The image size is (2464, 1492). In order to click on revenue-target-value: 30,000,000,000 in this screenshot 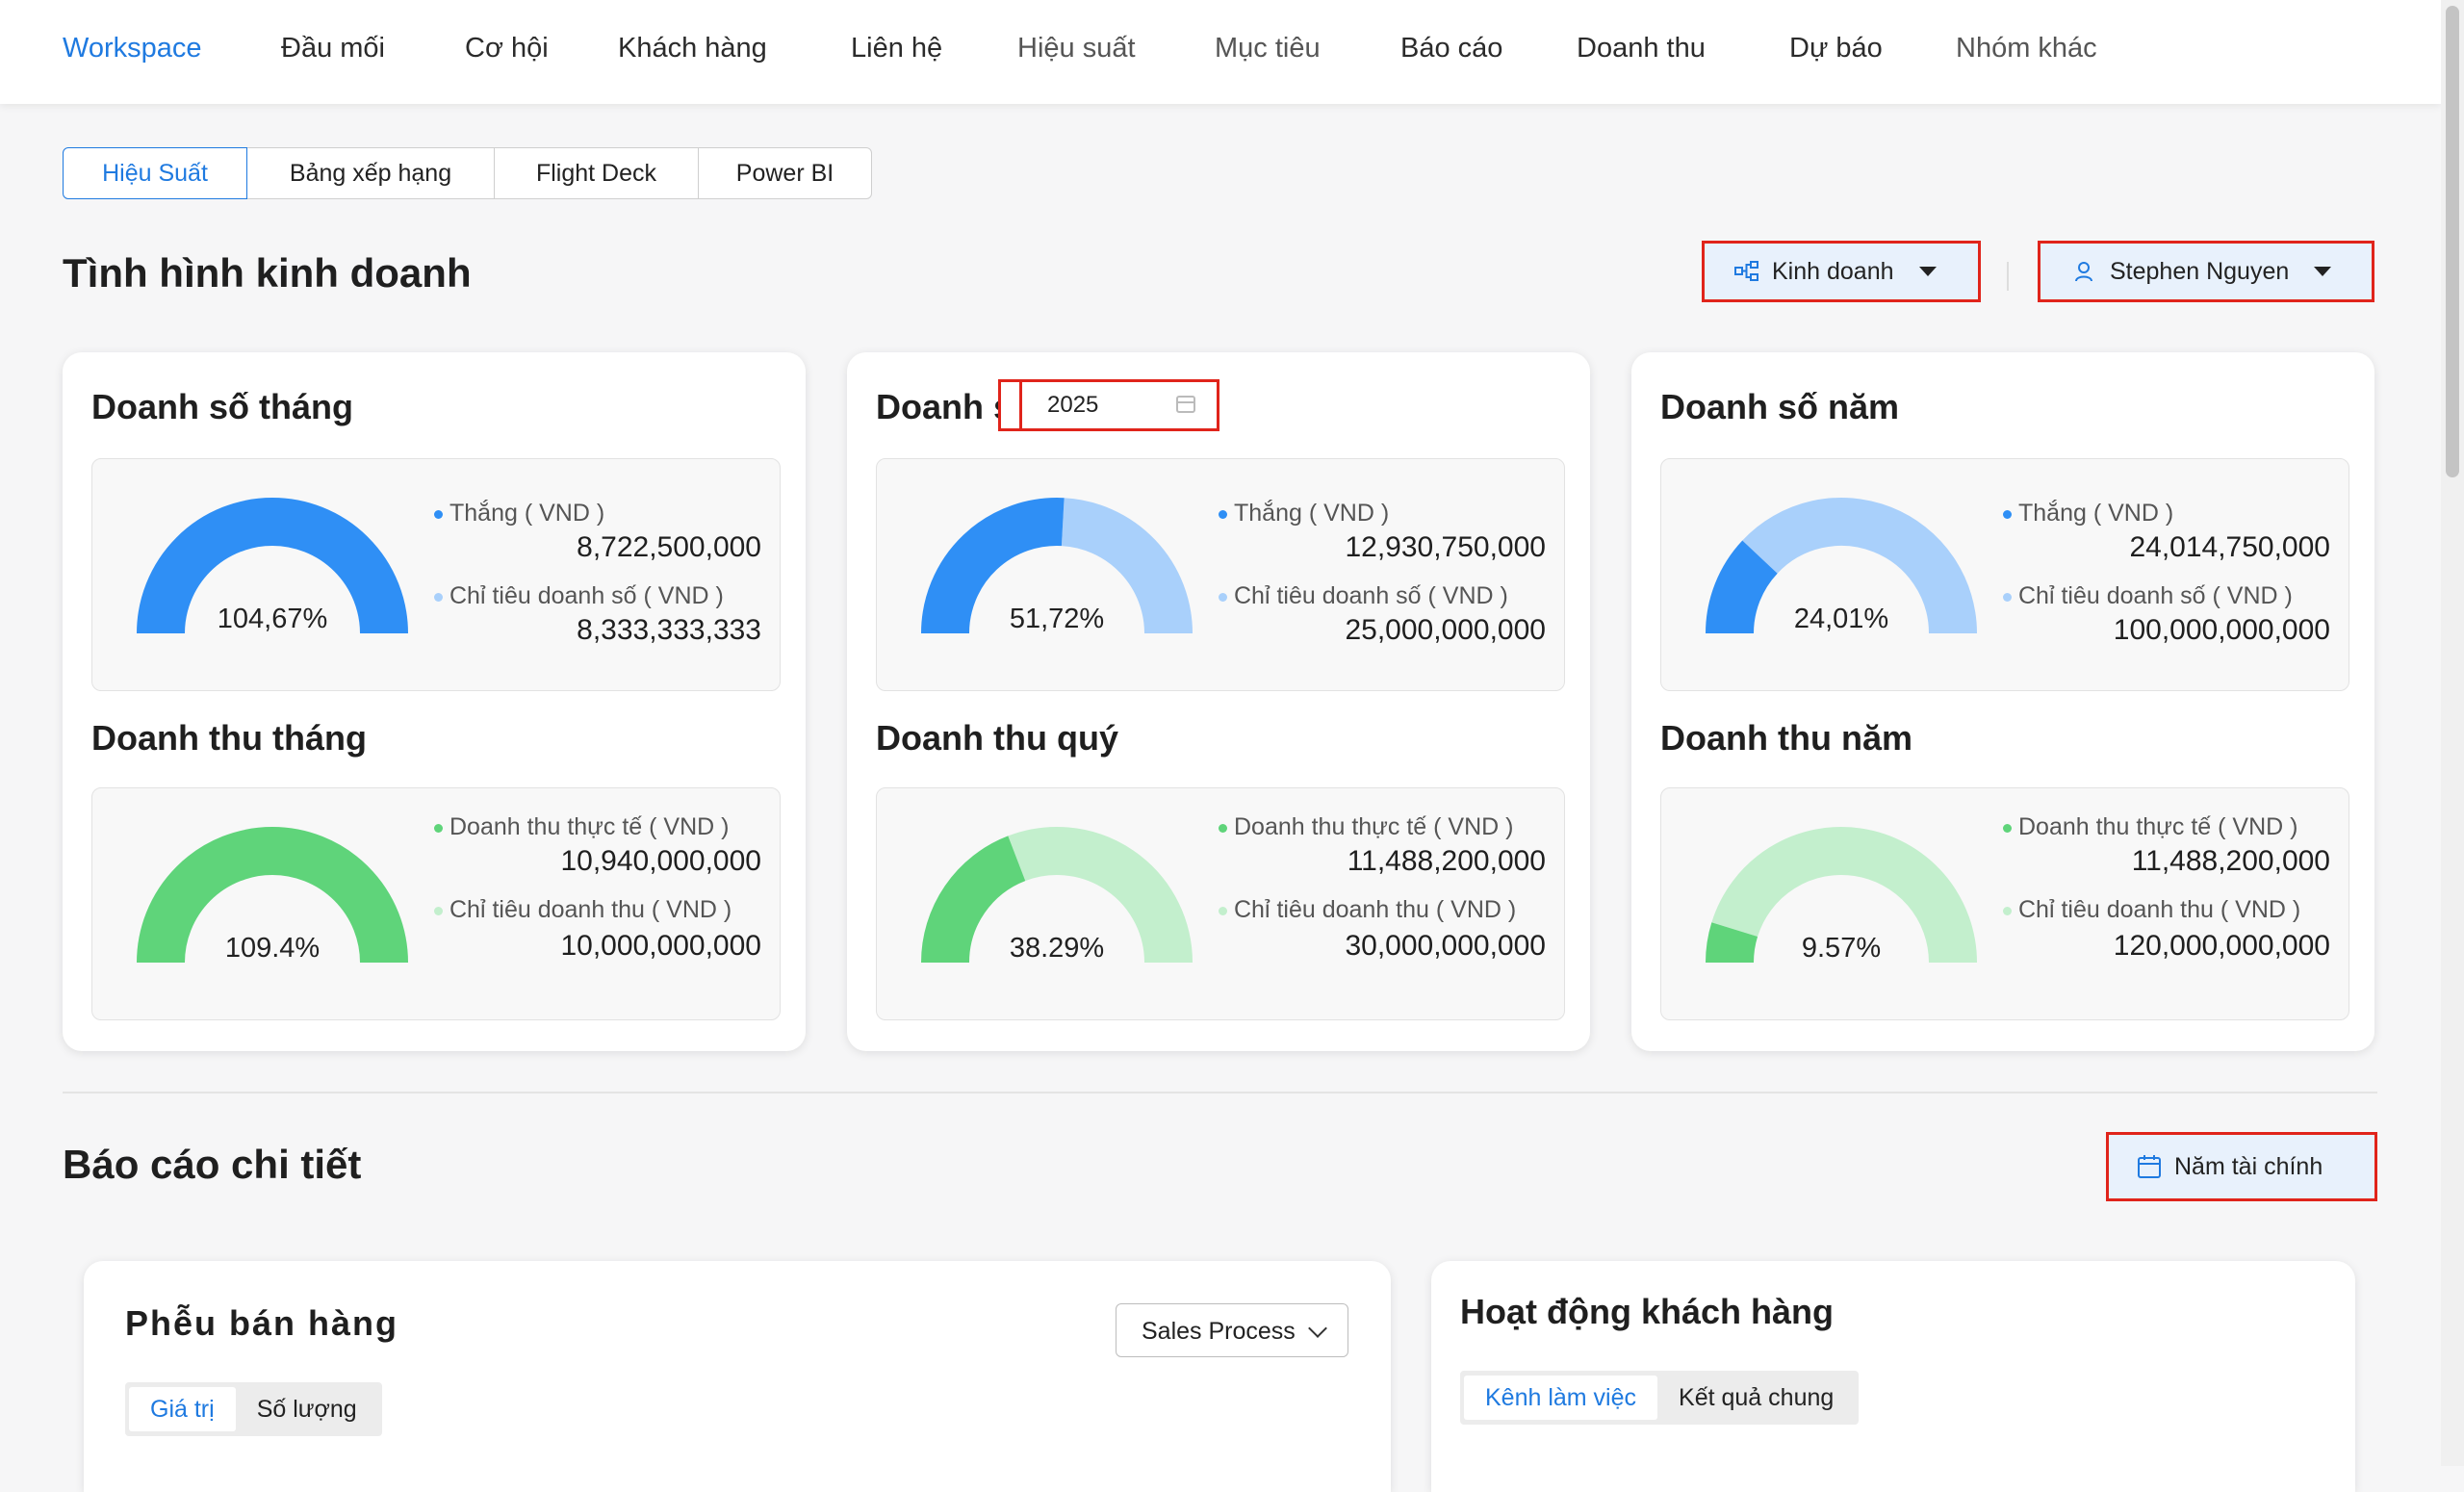, I will do `click(1445, 946)`.